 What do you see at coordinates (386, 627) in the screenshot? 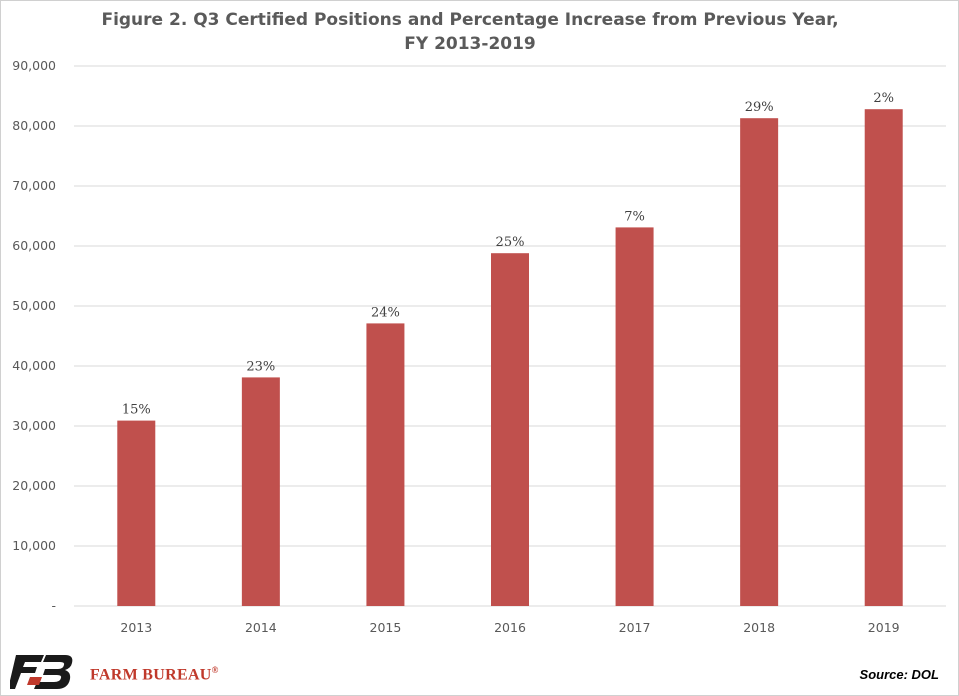
I see `x-tick-label: 2015` at bounding box center [386, 627].